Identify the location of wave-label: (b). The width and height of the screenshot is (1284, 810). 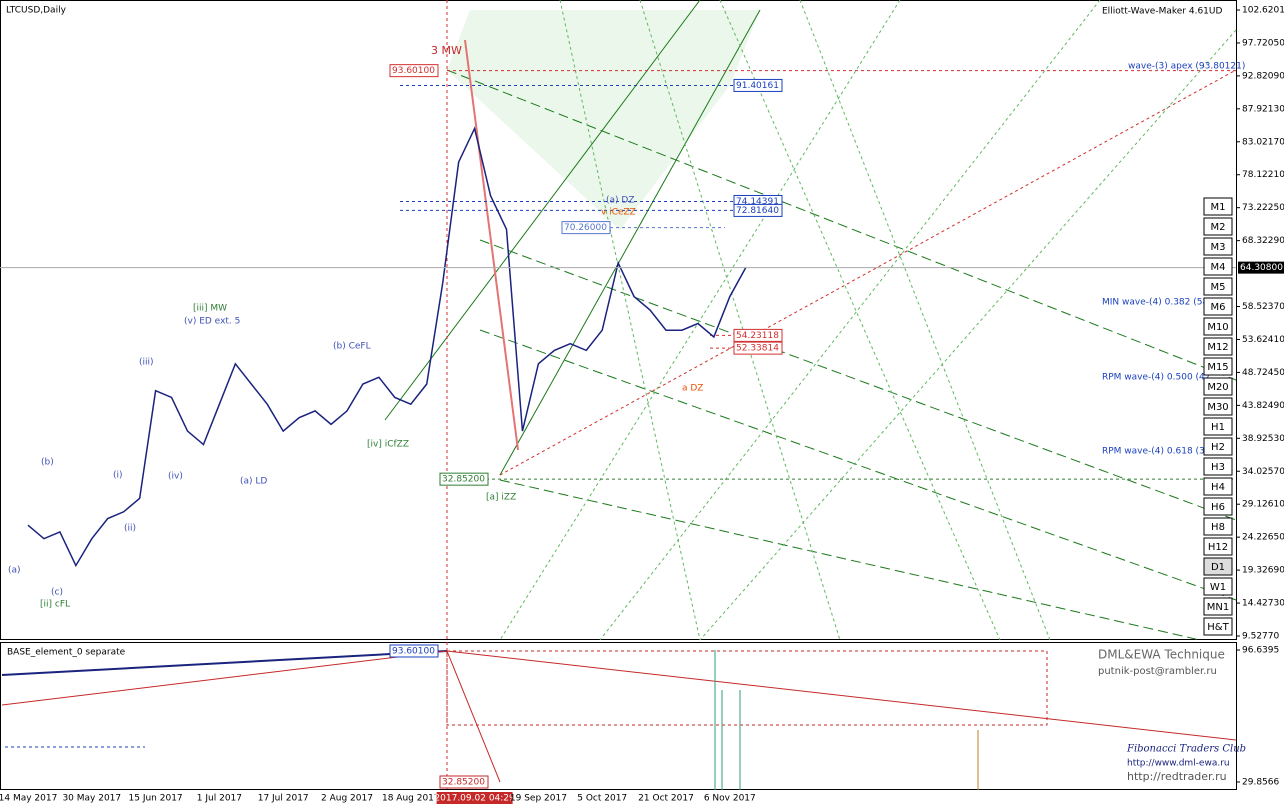
(47, 463).